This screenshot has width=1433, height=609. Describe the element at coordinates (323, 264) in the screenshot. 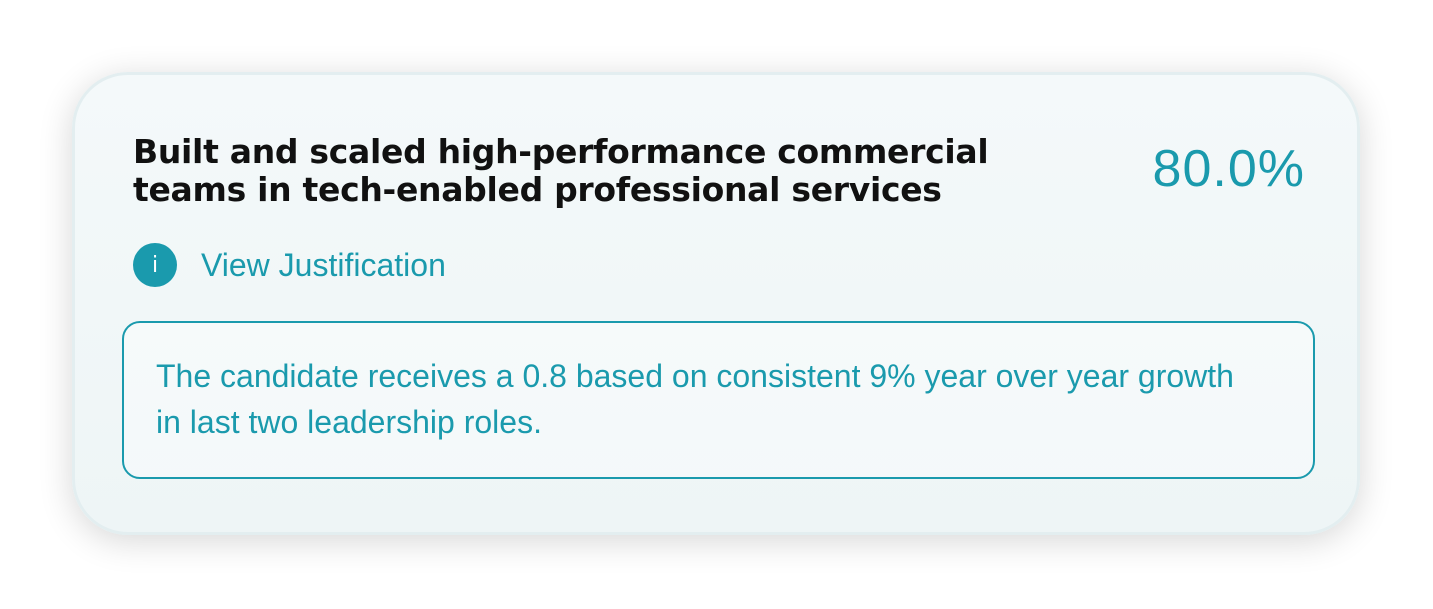

I see `view-justification-label: View Justification` at that location.